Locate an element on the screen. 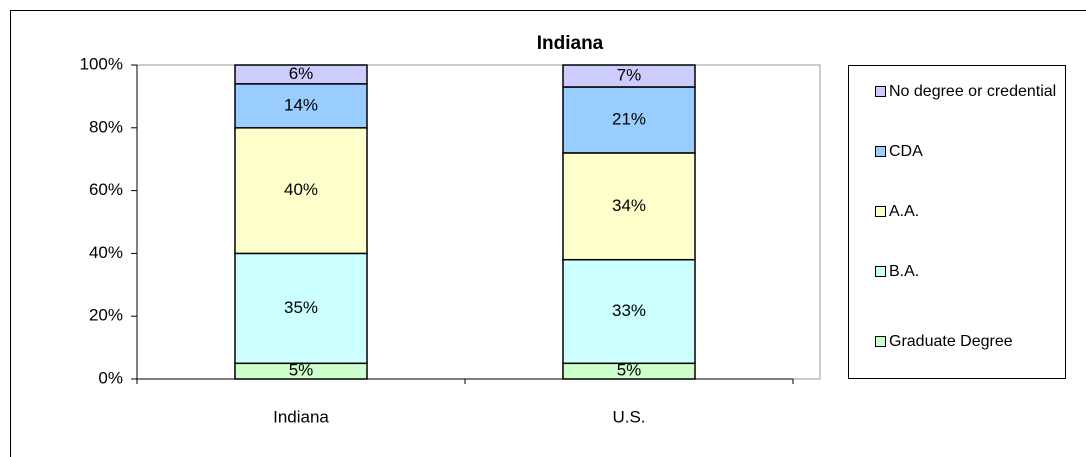 This screenshot has width=1086, height=457. chart-title: Indiana is located at coordinates (570, 43).